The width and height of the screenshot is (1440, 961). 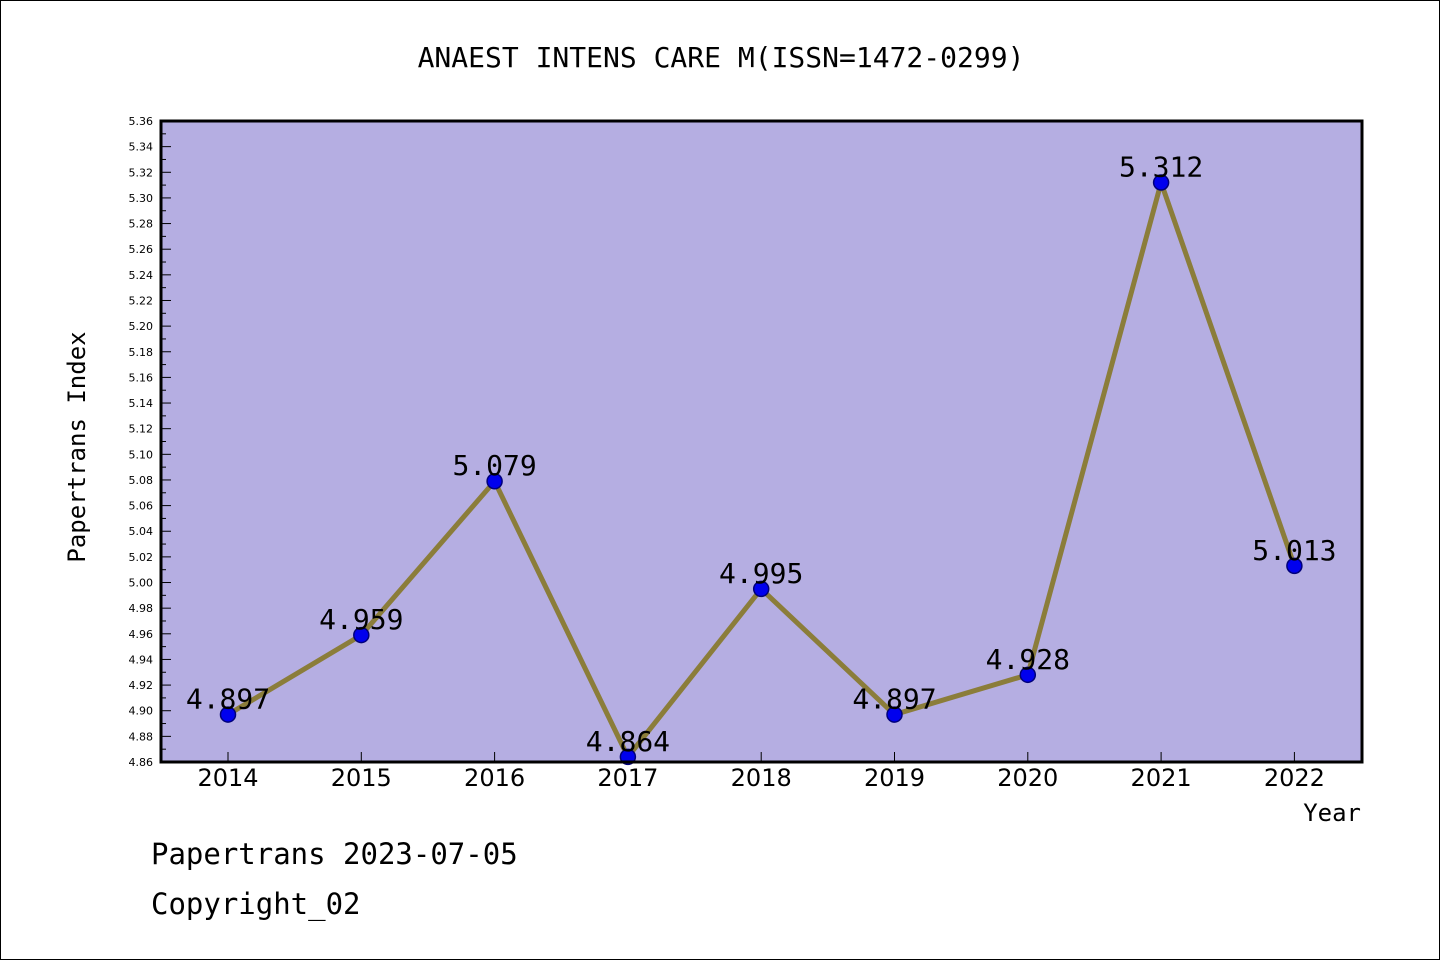 I want to click on chart-title: ANAEST INTENS CARE M(ISSN=1472-0299), so click(x=721, y=57).